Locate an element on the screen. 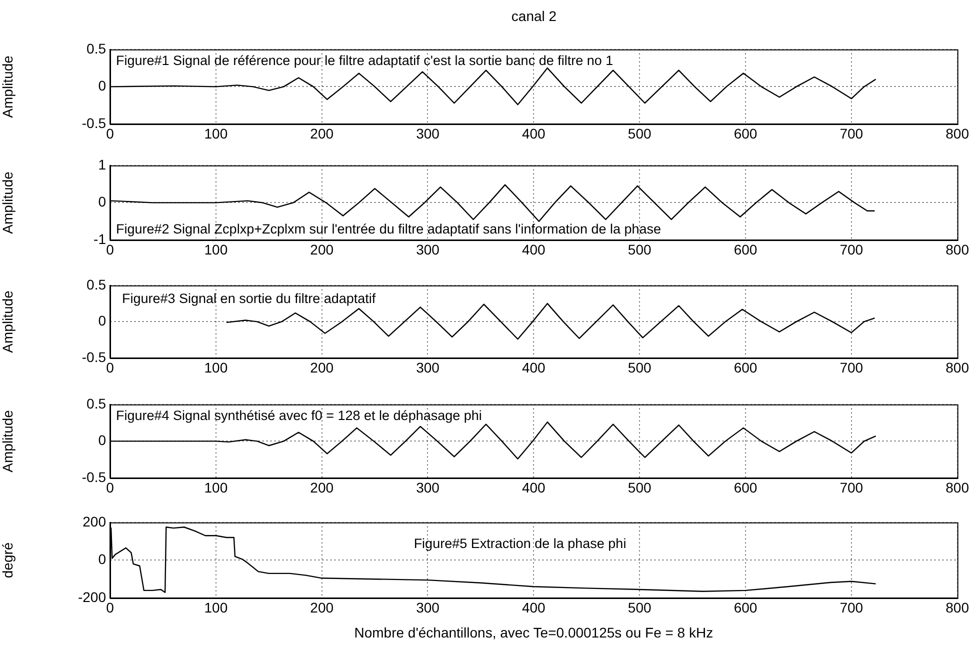 This screenshot has height=646, width=971. annotation: Figure#3 Signal en sortie du filtre adaptatif is located at coordinates (249, 298).